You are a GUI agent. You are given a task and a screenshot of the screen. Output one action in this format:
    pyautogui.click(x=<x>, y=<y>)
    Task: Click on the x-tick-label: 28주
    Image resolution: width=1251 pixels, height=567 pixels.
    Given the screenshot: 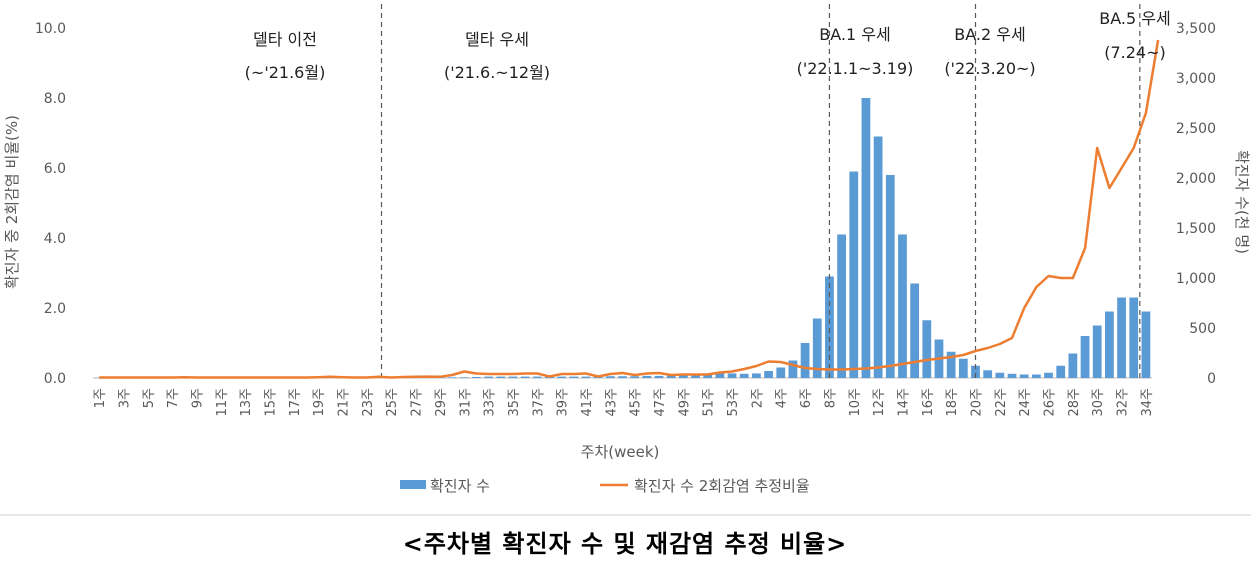 What is the action you would take?
    pyautogui.click(x=1074, y=402)
    